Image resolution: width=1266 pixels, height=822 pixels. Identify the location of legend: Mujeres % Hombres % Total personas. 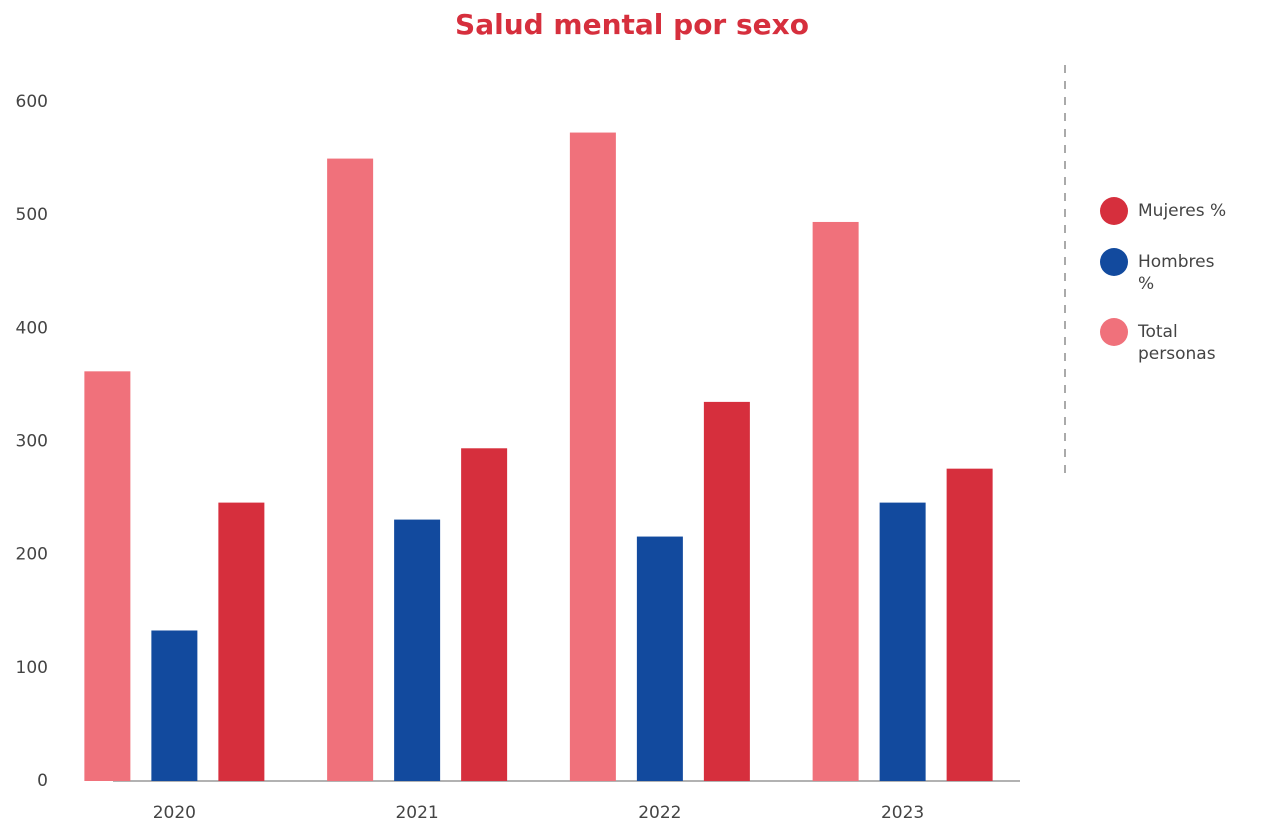
(1165, 294).